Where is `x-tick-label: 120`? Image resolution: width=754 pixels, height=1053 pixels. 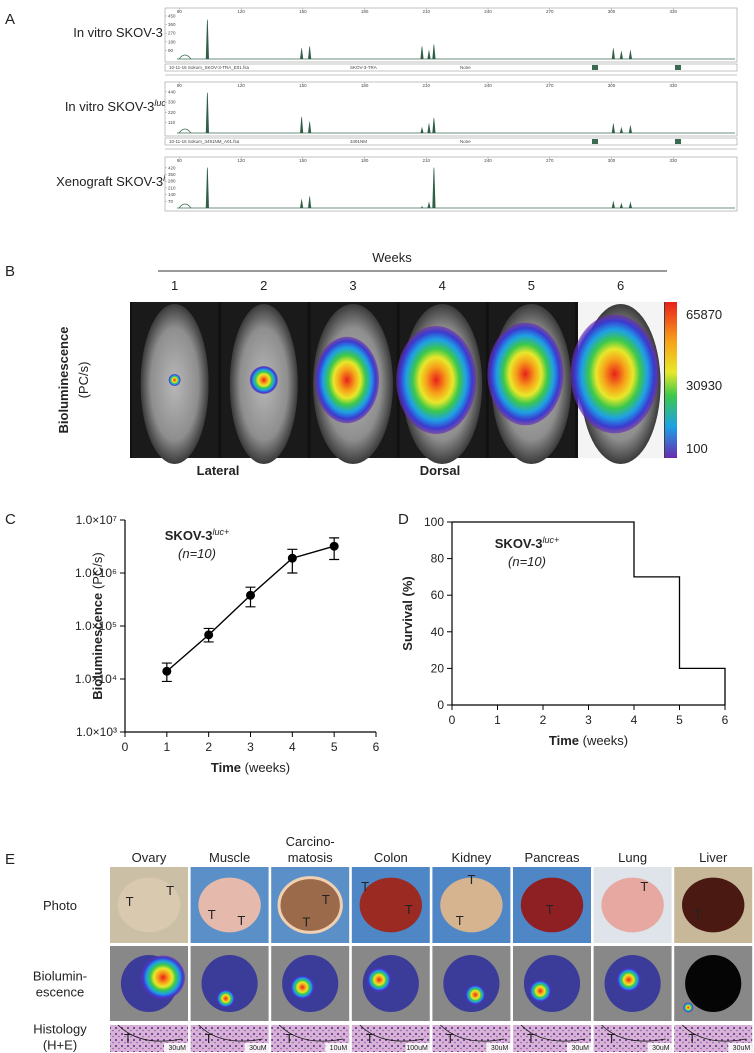
x-tick-label: 120 is located at coordinates (241, 160).